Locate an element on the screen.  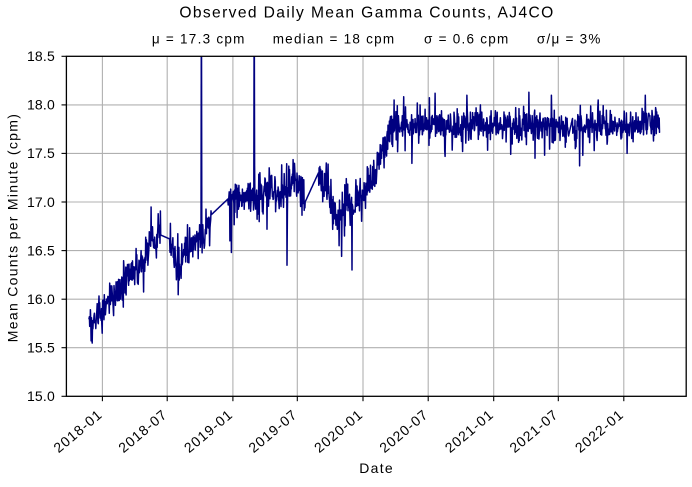
svg-text: 17.5 is located at coordinates (41, 153).